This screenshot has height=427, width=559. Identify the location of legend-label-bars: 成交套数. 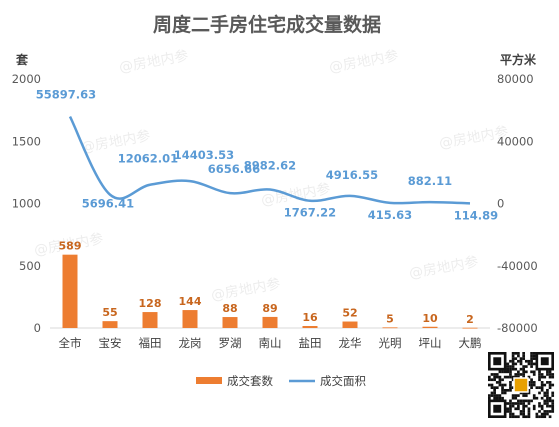
(250, 381).